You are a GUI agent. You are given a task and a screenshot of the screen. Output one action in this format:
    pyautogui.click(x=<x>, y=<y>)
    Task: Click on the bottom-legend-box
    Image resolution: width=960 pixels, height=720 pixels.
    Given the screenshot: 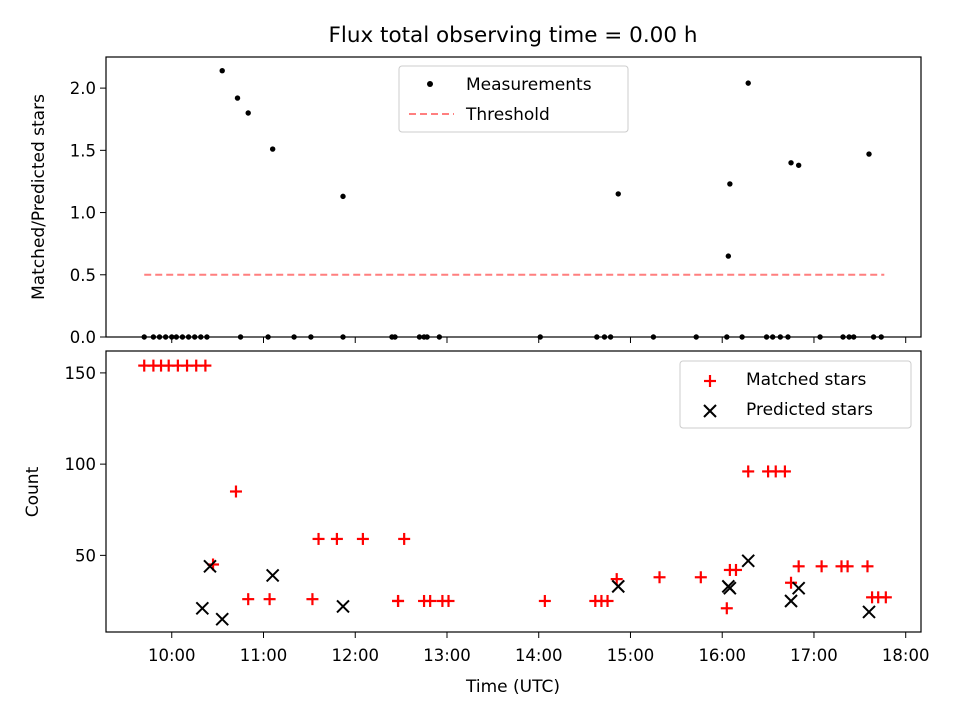 What is the action you would take?
    pyautogui.click(x=795, y=394)
    